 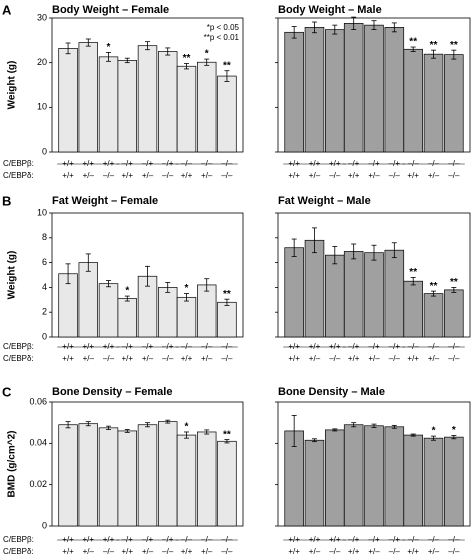 I want to click on annotation: *p < 0.05, so click(x=223, y=27).